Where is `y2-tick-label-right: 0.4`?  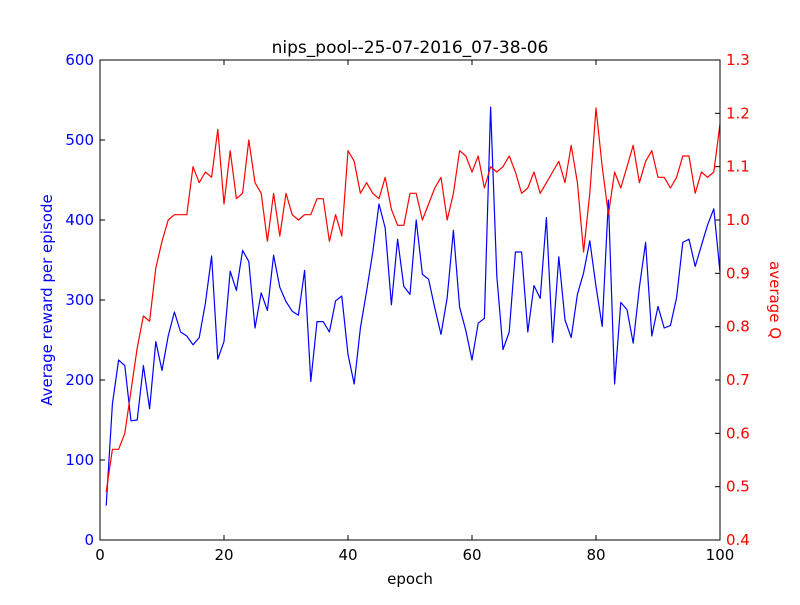 y2-tick-label-right: 0.4 is located at coordinates (738, 540).